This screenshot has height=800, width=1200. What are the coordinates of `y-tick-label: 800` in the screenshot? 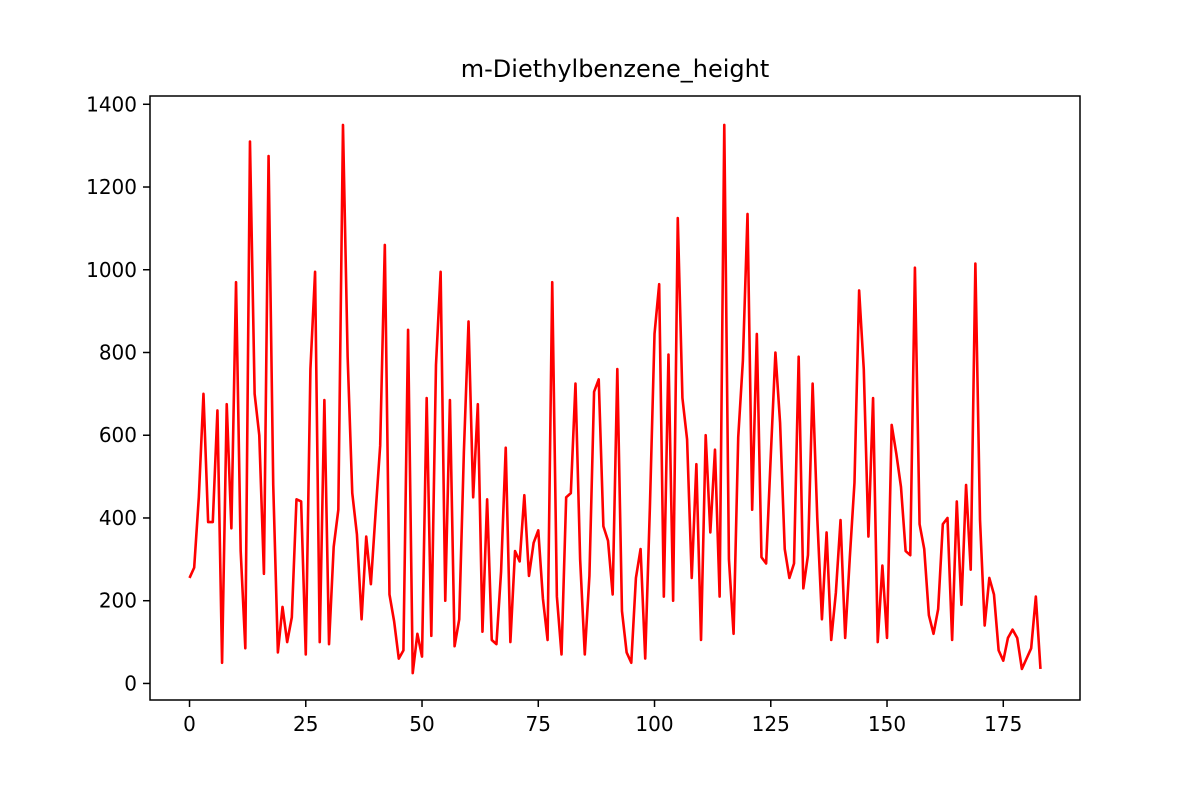 It's located at (118, 352).